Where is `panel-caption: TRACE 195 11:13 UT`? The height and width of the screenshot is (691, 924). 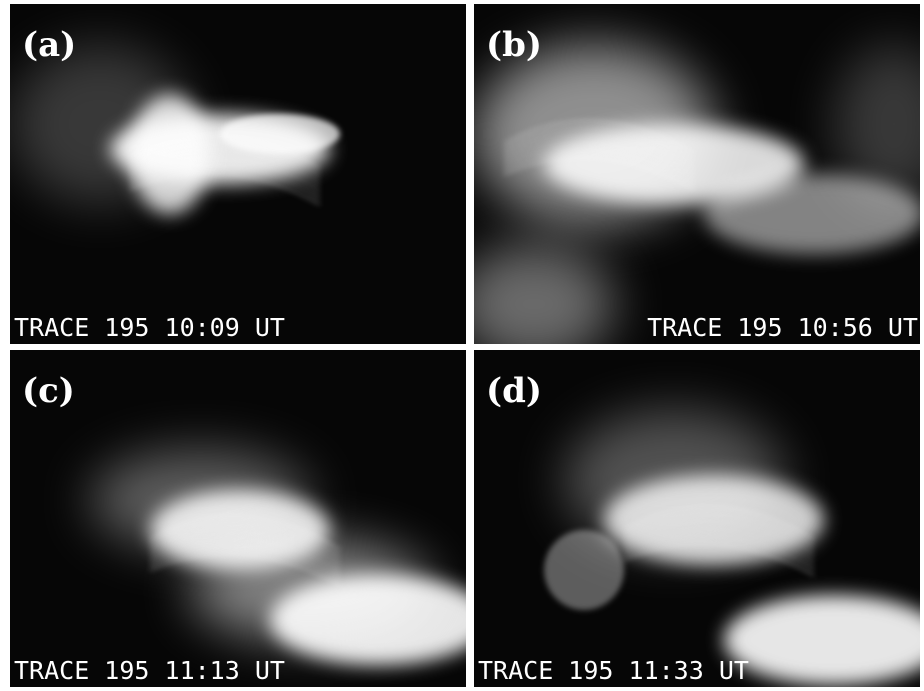
panel-caption: TRACE 195 11:13 UT is located at coordinates (149, 670).